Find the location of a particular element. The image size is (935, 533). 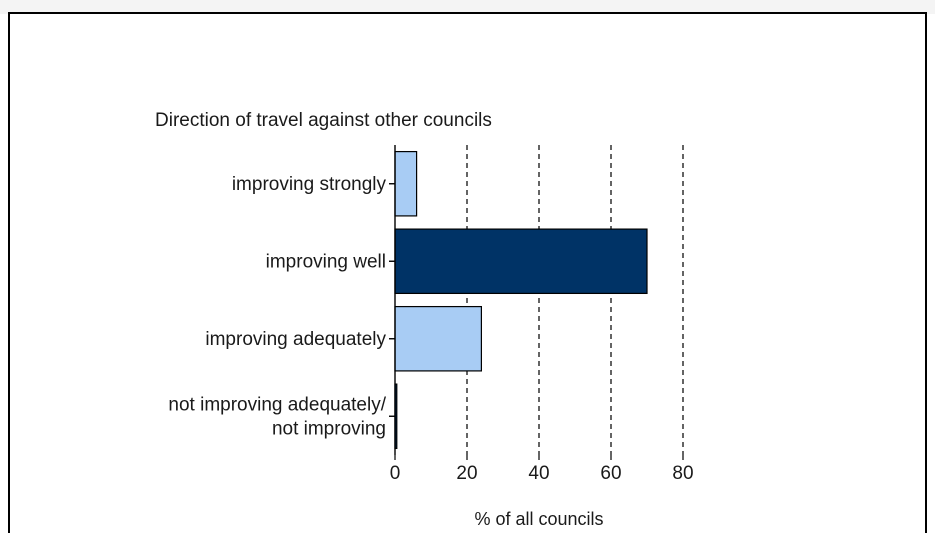

x-axis-label: % of all councils is located at coordinates (538, 519).